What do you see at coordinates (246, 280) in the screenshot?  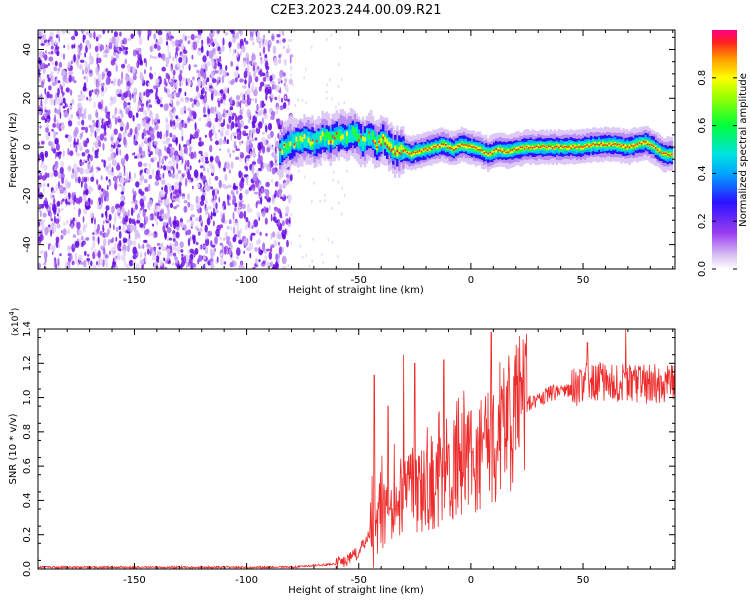 I see `spectrogram-x-tick-label: -100` at bounding box center [246, 280].